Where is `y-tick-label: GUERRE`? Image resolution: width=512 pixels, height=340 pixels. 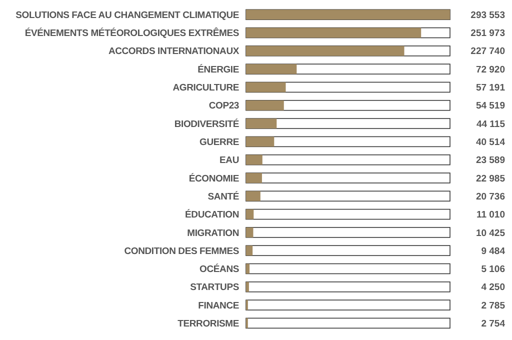 y-tick-label: GUERRE is located at coordinates (219, 142).